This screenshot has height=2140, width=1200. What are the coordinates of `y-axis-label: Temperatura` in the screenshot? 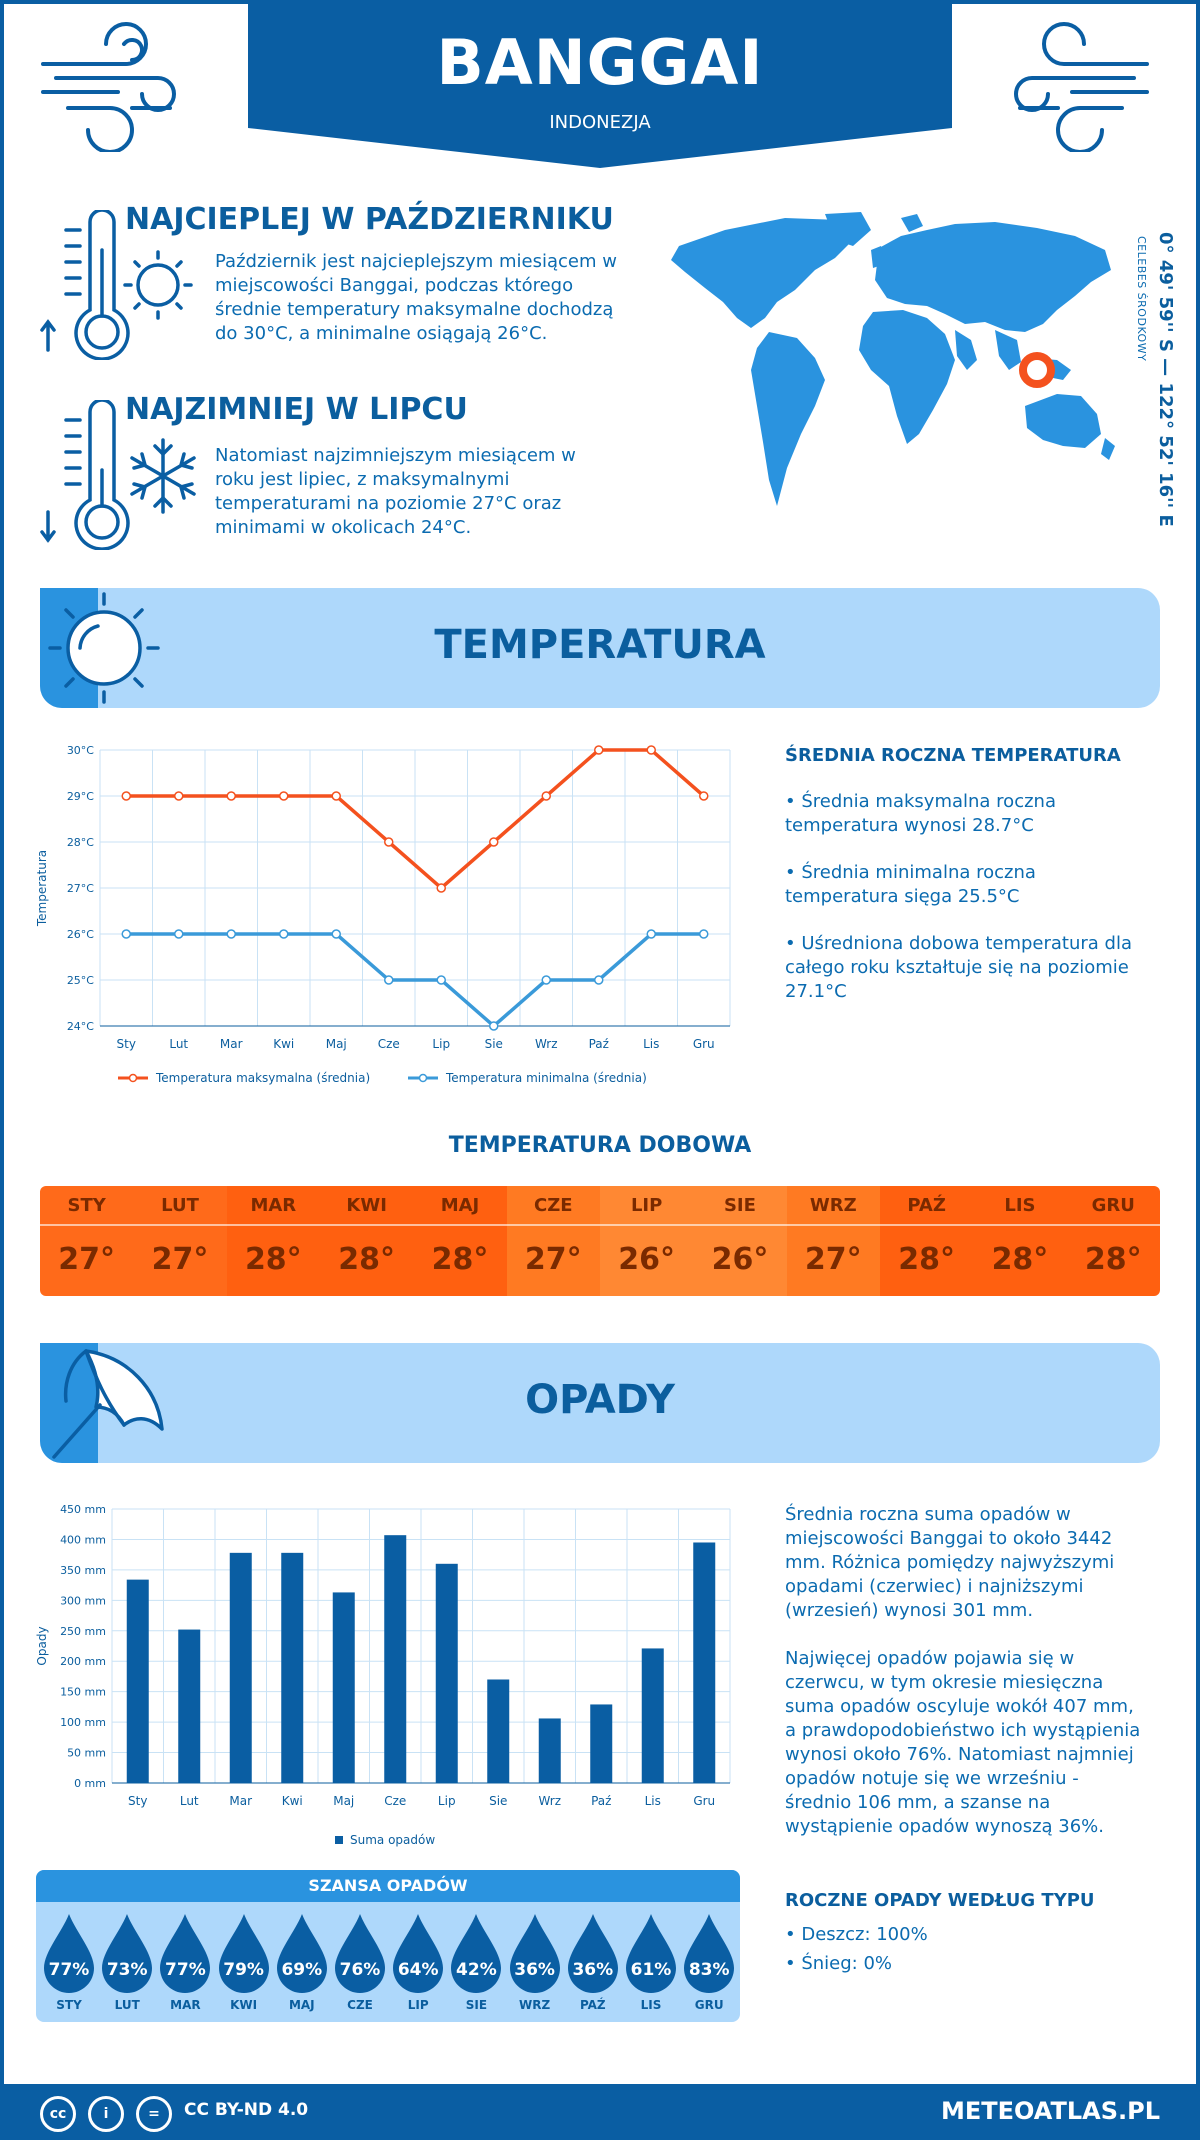 It's located at (42, 888).